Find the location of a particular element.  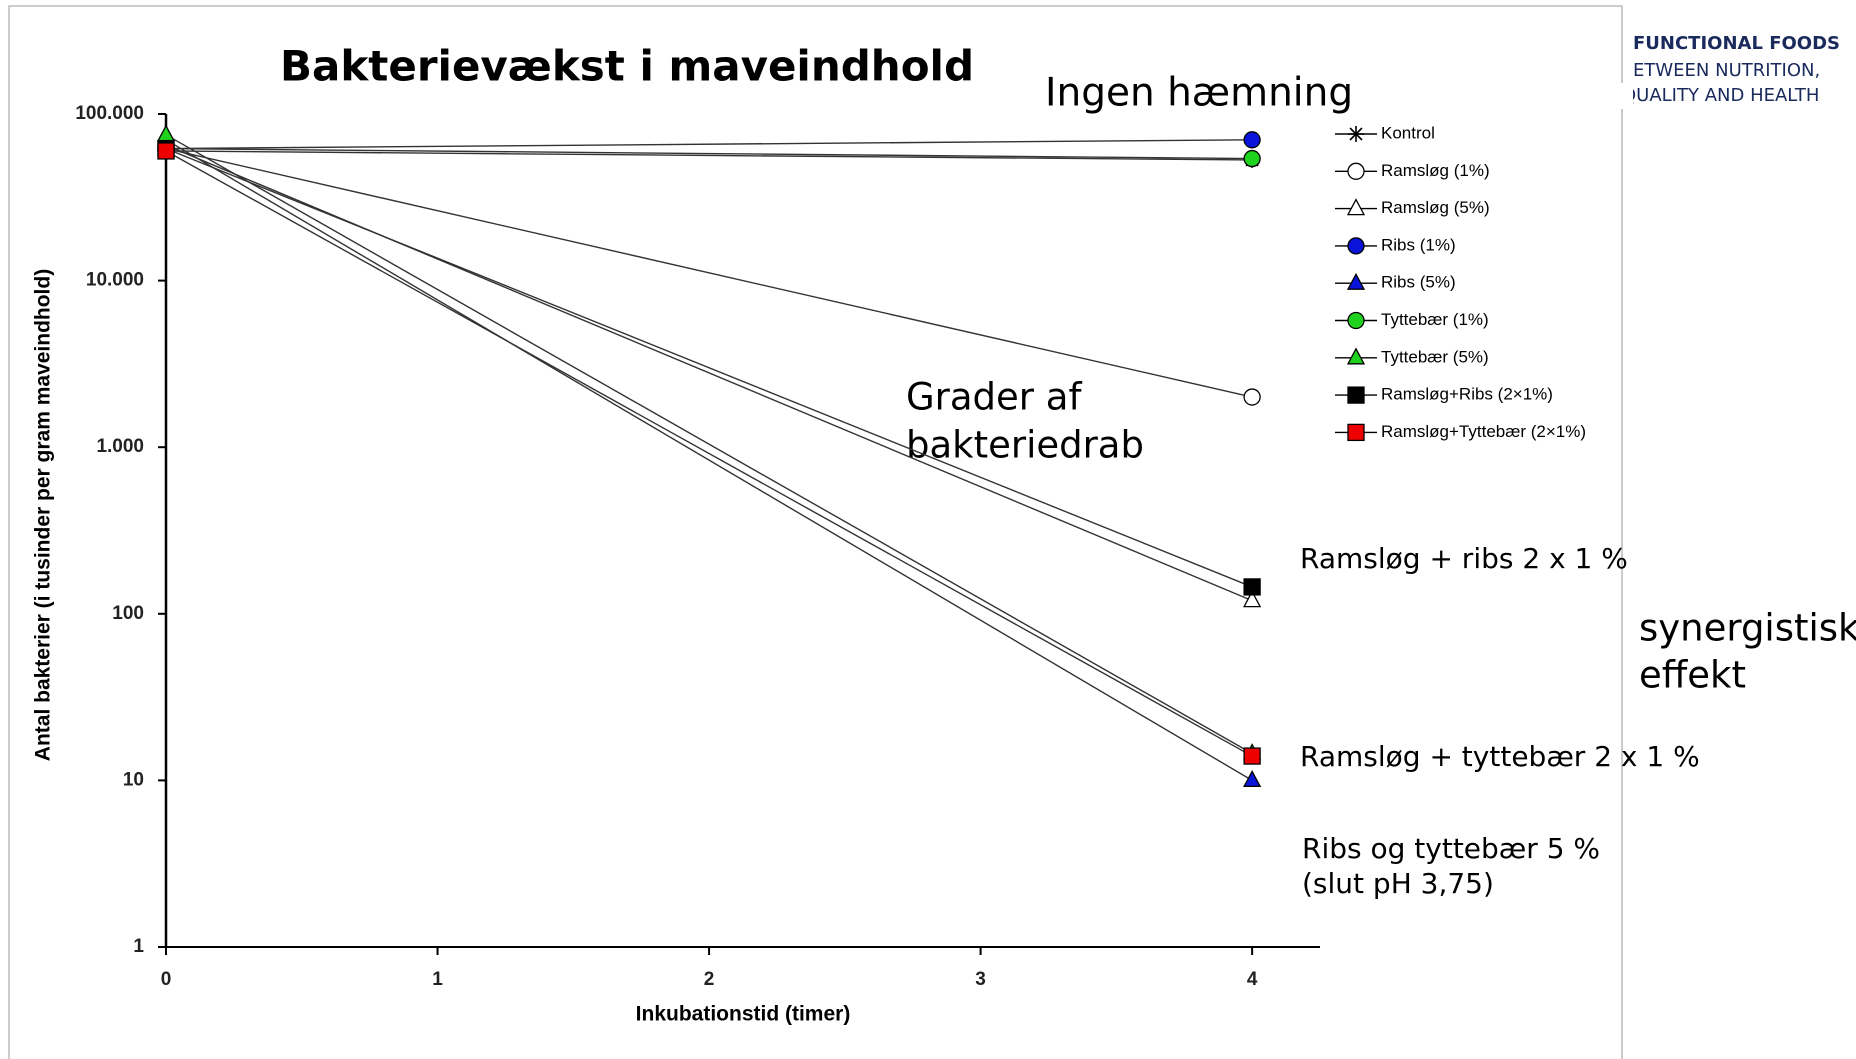

legend-label: Ramsløg (1%) is located at coordinates (1435, 170).